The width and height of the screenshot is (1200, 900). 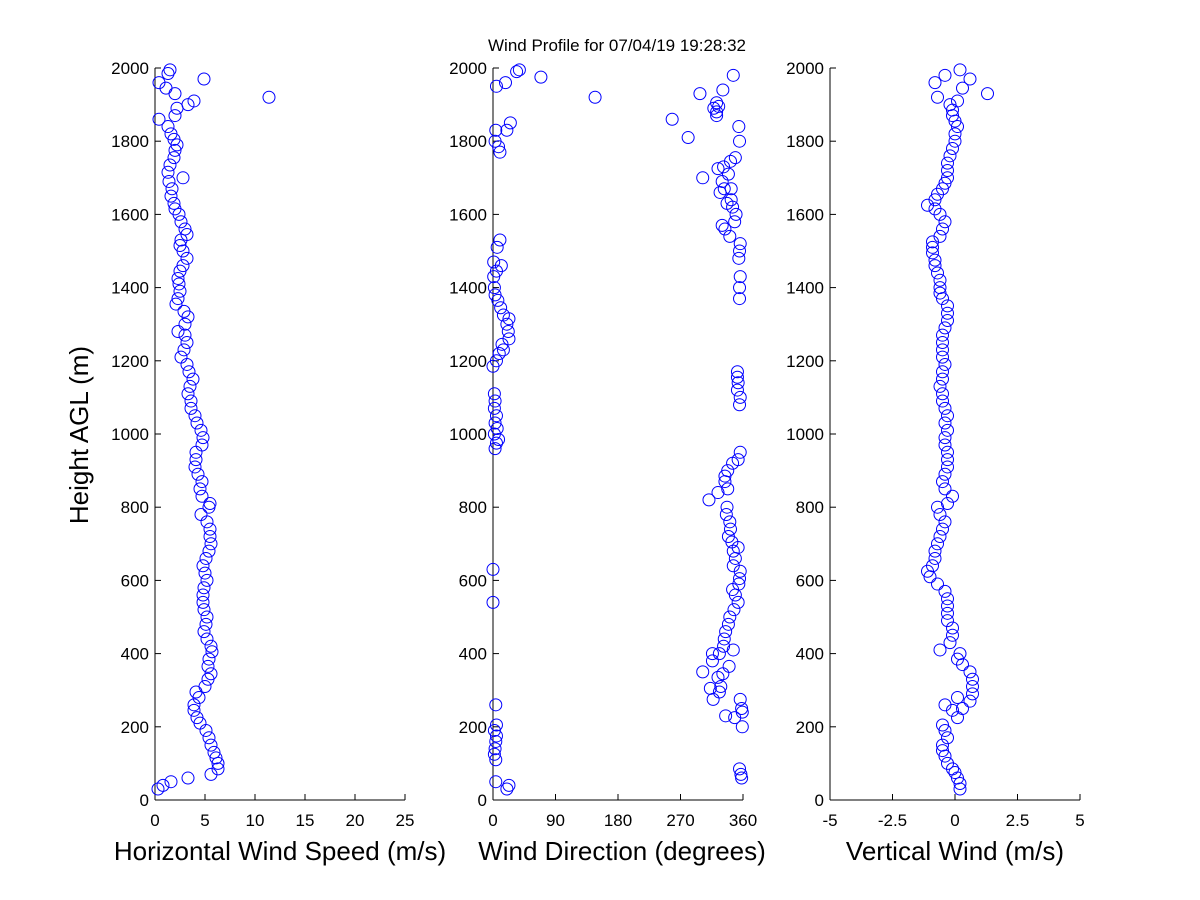 What do you see at coordinates (280, 851) in the screenshot?
I see `x-axis-label: Horizontal Wind Speed (m/s)` at bounding box center [280, 851].